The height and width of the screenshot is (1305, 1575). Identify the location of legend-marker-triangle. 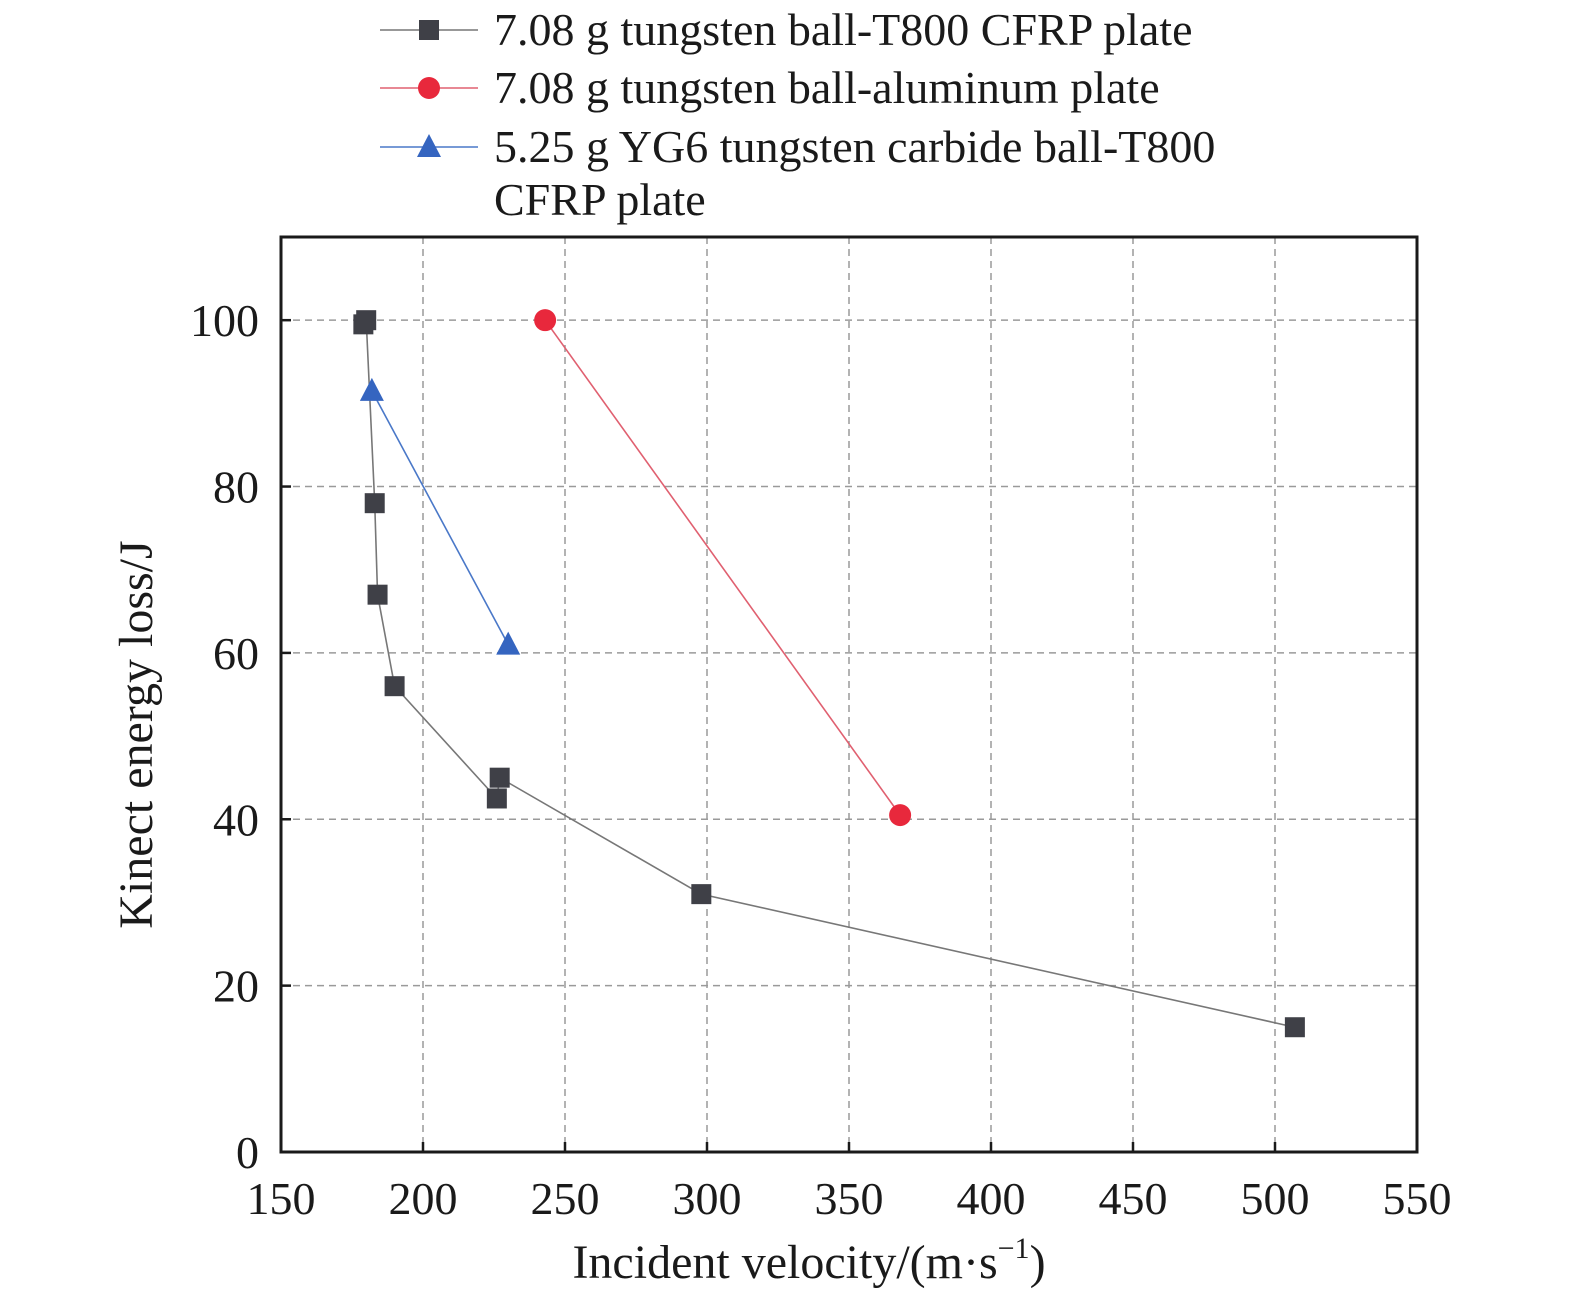
(429, 145).